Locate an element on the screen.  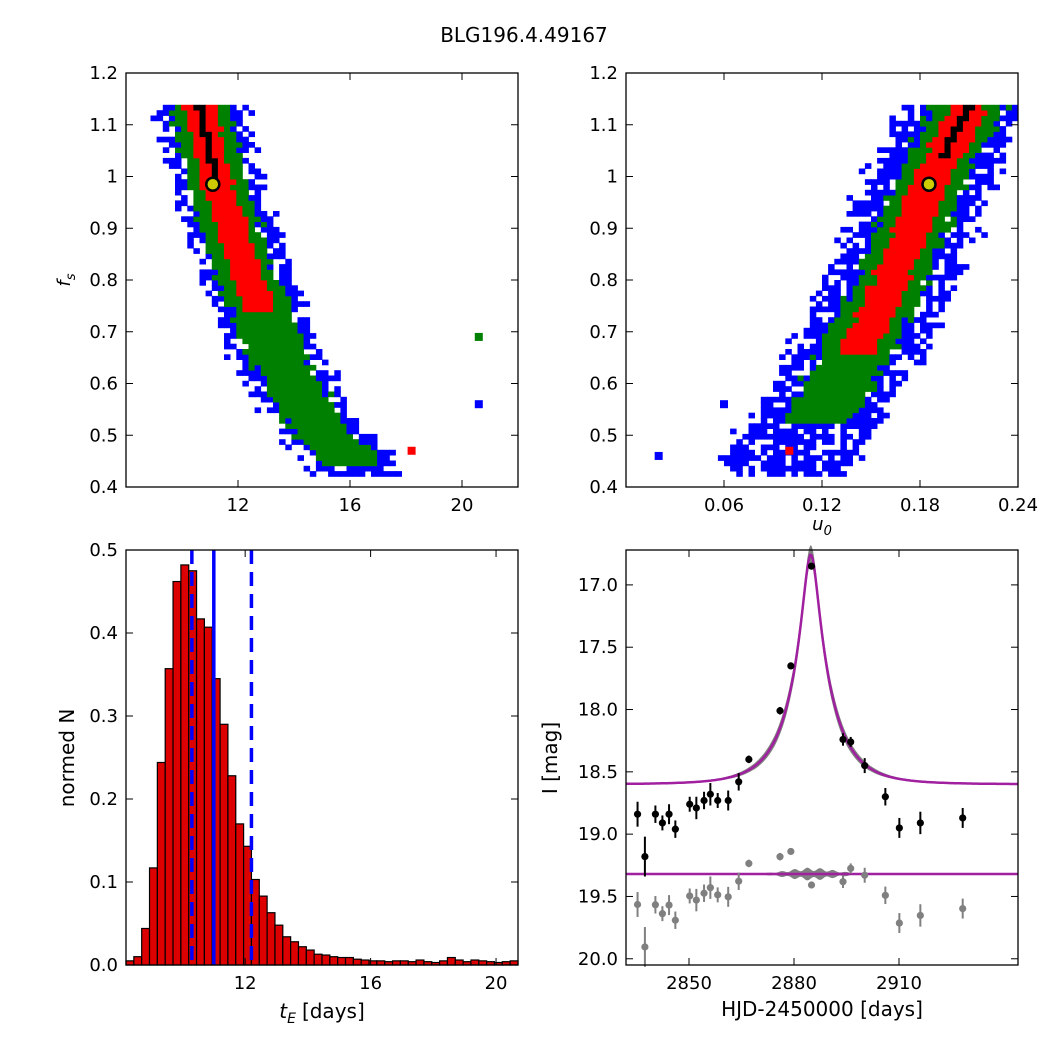
y-tick-label: 0.0 is located at coordinates (103, 965).